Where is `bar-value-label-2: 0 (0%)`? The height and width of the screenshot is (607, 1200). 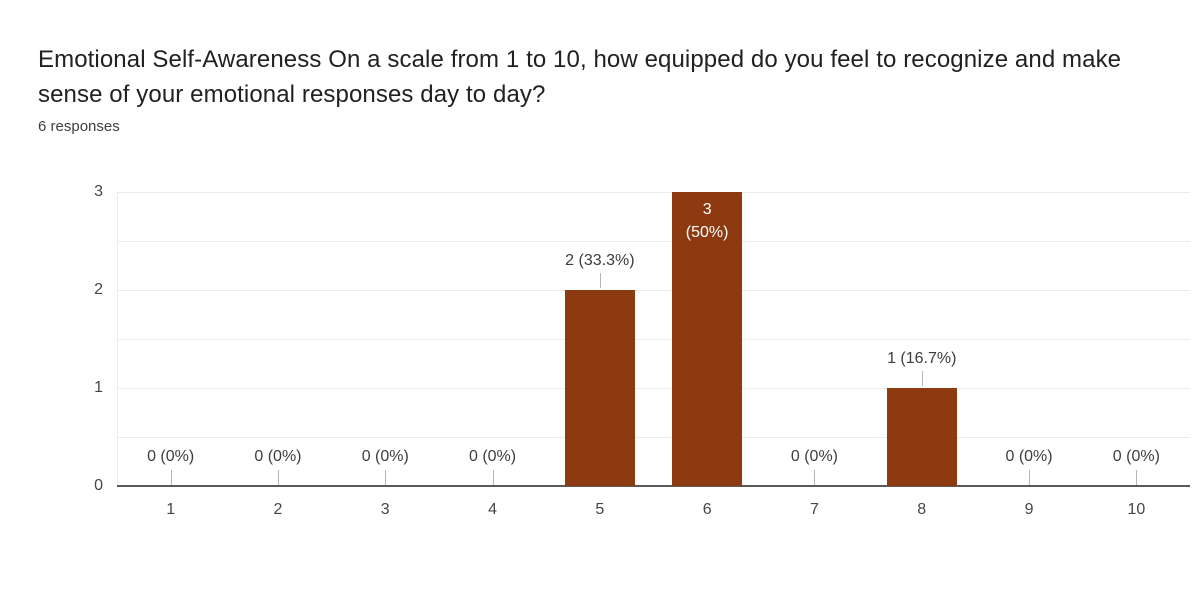 bar-value-label-2: 0 (0%) is located at coordinates (278, 456).